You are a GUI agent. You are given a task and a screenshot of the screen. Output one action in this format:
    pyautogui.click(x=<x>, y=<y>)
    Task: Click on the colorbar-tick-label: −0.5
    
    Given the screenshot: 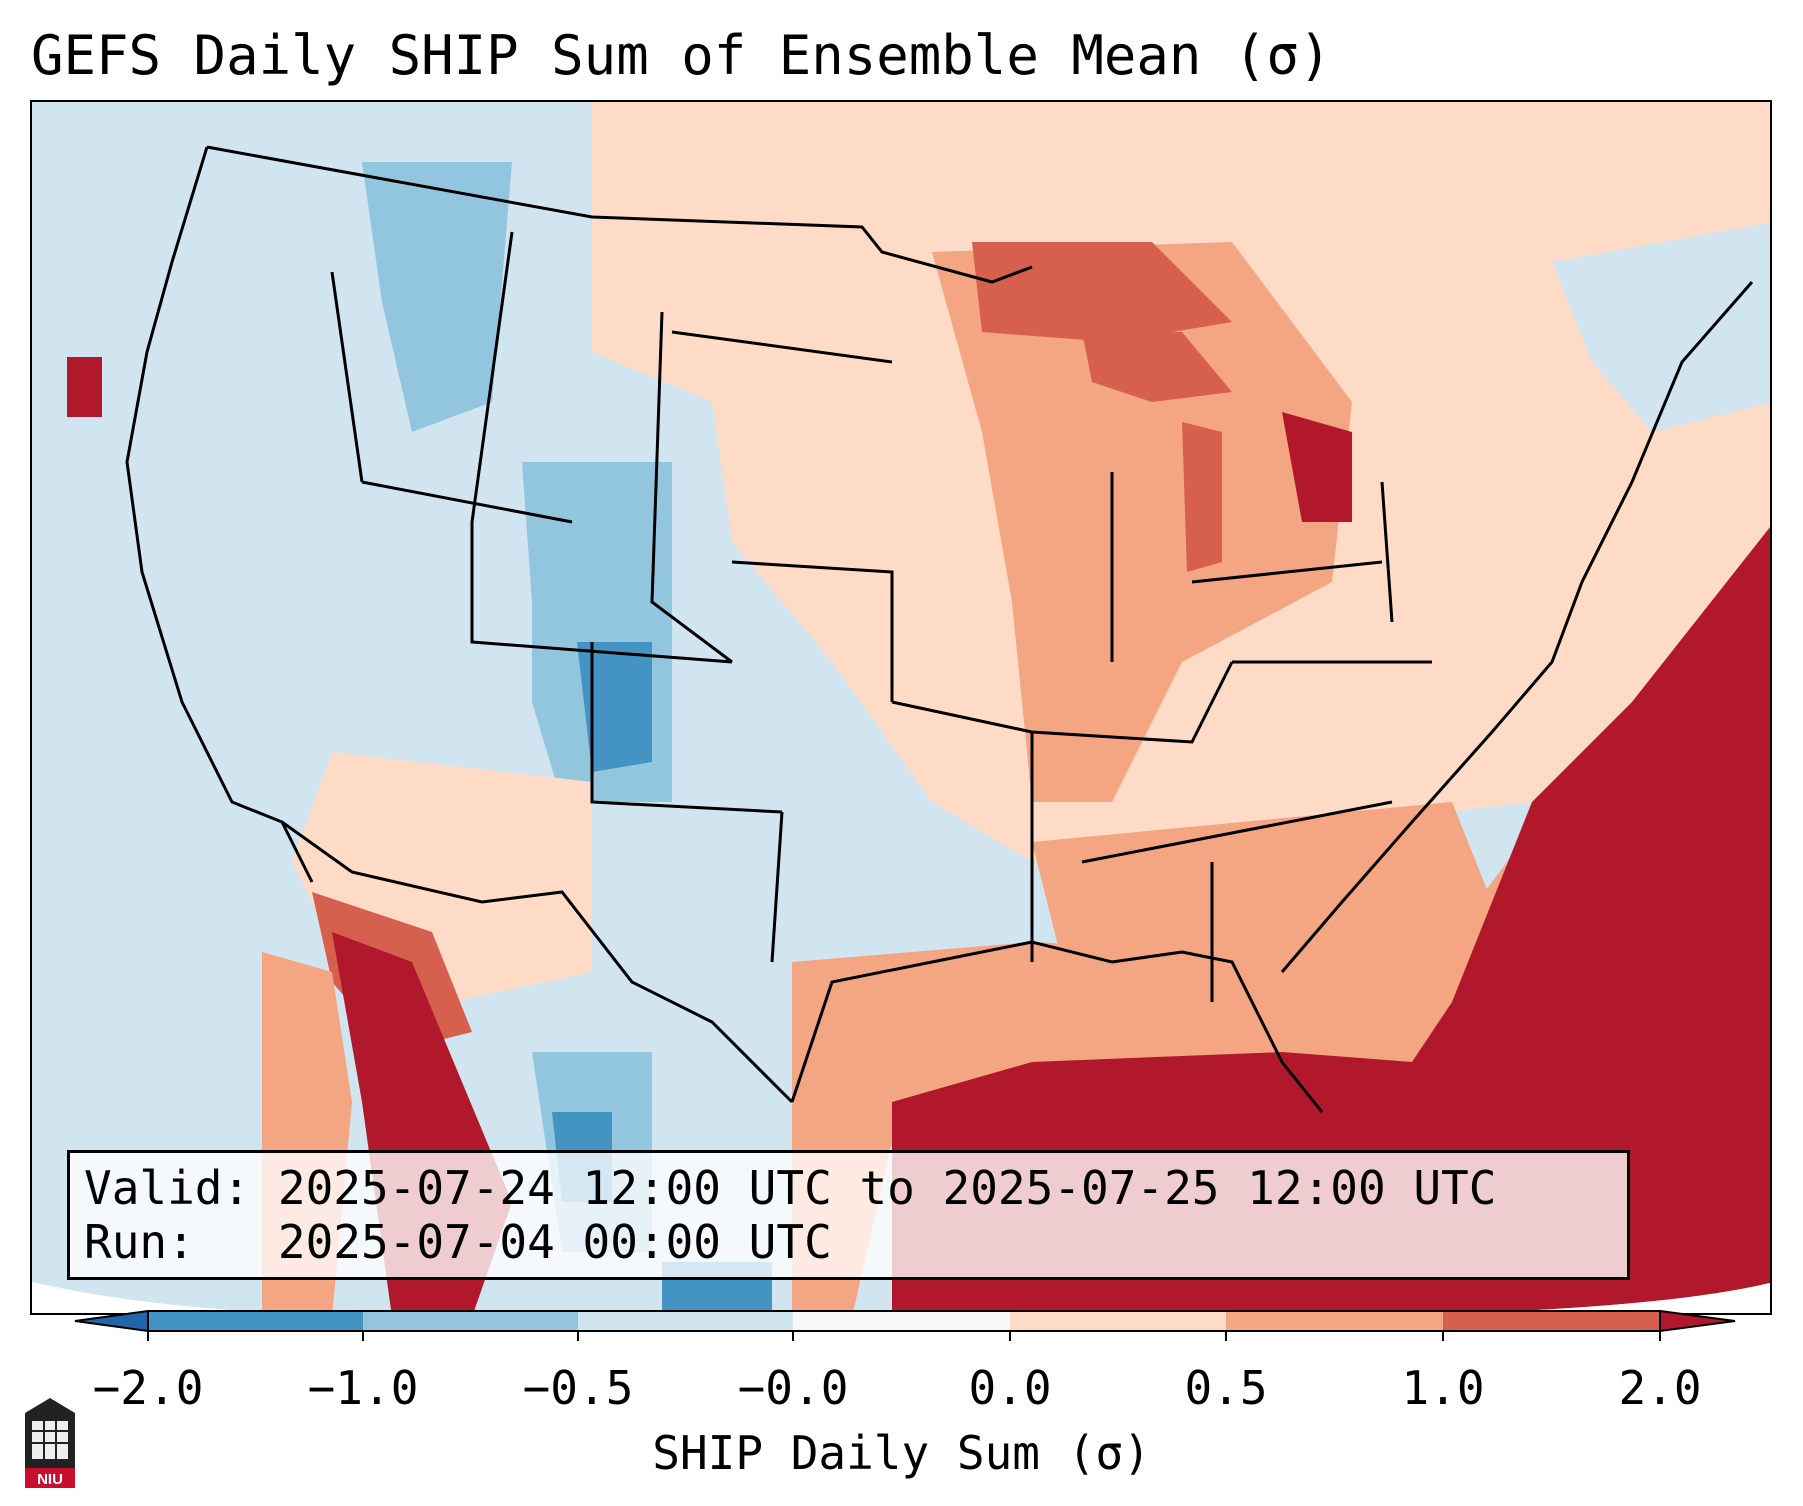 What is the action you would take?
    pyautogui.click(x=578, y=1388)
    